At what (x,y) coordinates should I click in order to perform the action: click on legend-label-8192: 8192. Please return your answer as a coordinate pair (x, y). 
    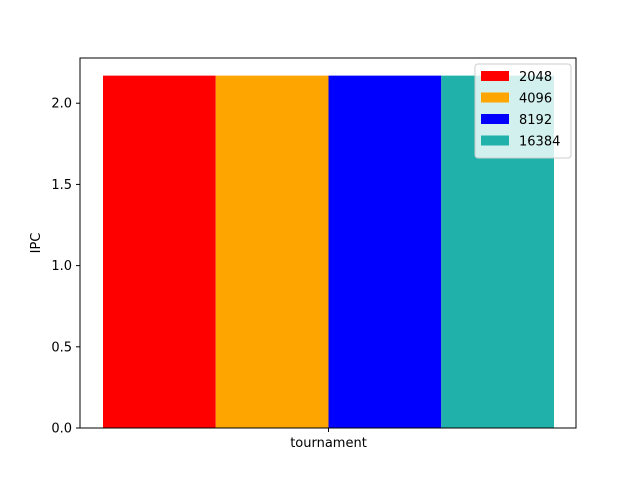
    Looking at the image, I should click on (535, 120).